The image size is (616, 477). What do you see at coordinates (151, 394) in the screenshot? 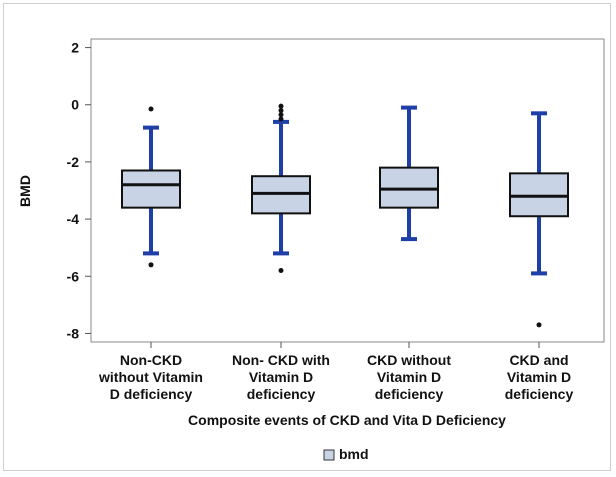
I see `x-tick-label-line: D deficiency` at bounding box center [151, 394].